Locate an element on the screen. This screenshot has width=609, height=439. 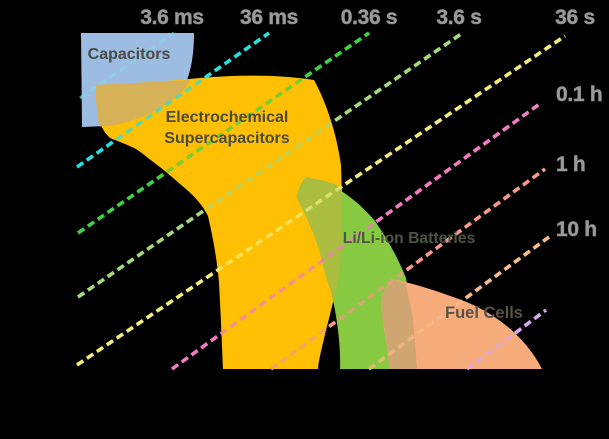
svg-text: Electrochemical is located at coordinates (227, 117).